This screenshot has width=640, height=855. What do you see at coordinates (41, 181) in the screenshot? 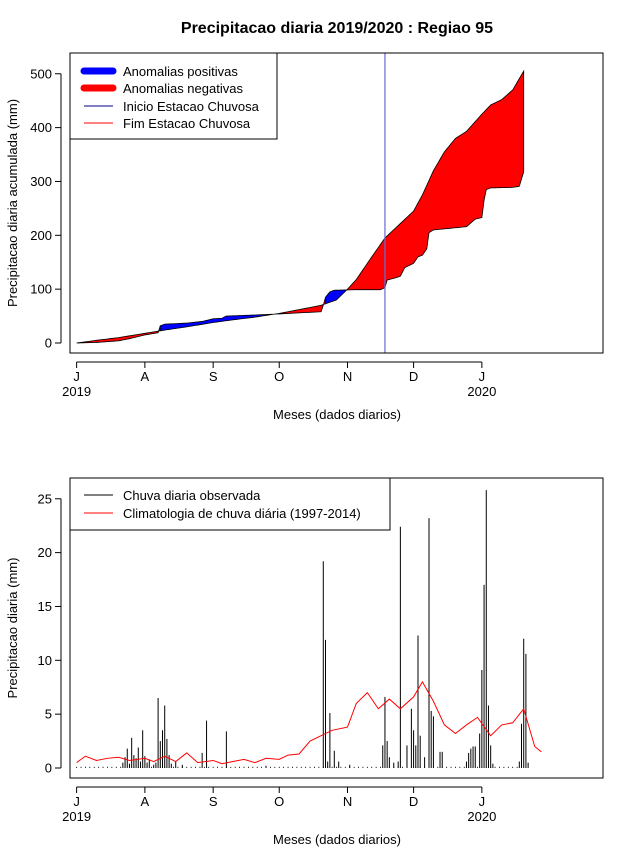
I see `y-tick-label: 300` at bounding box center [41, 181].